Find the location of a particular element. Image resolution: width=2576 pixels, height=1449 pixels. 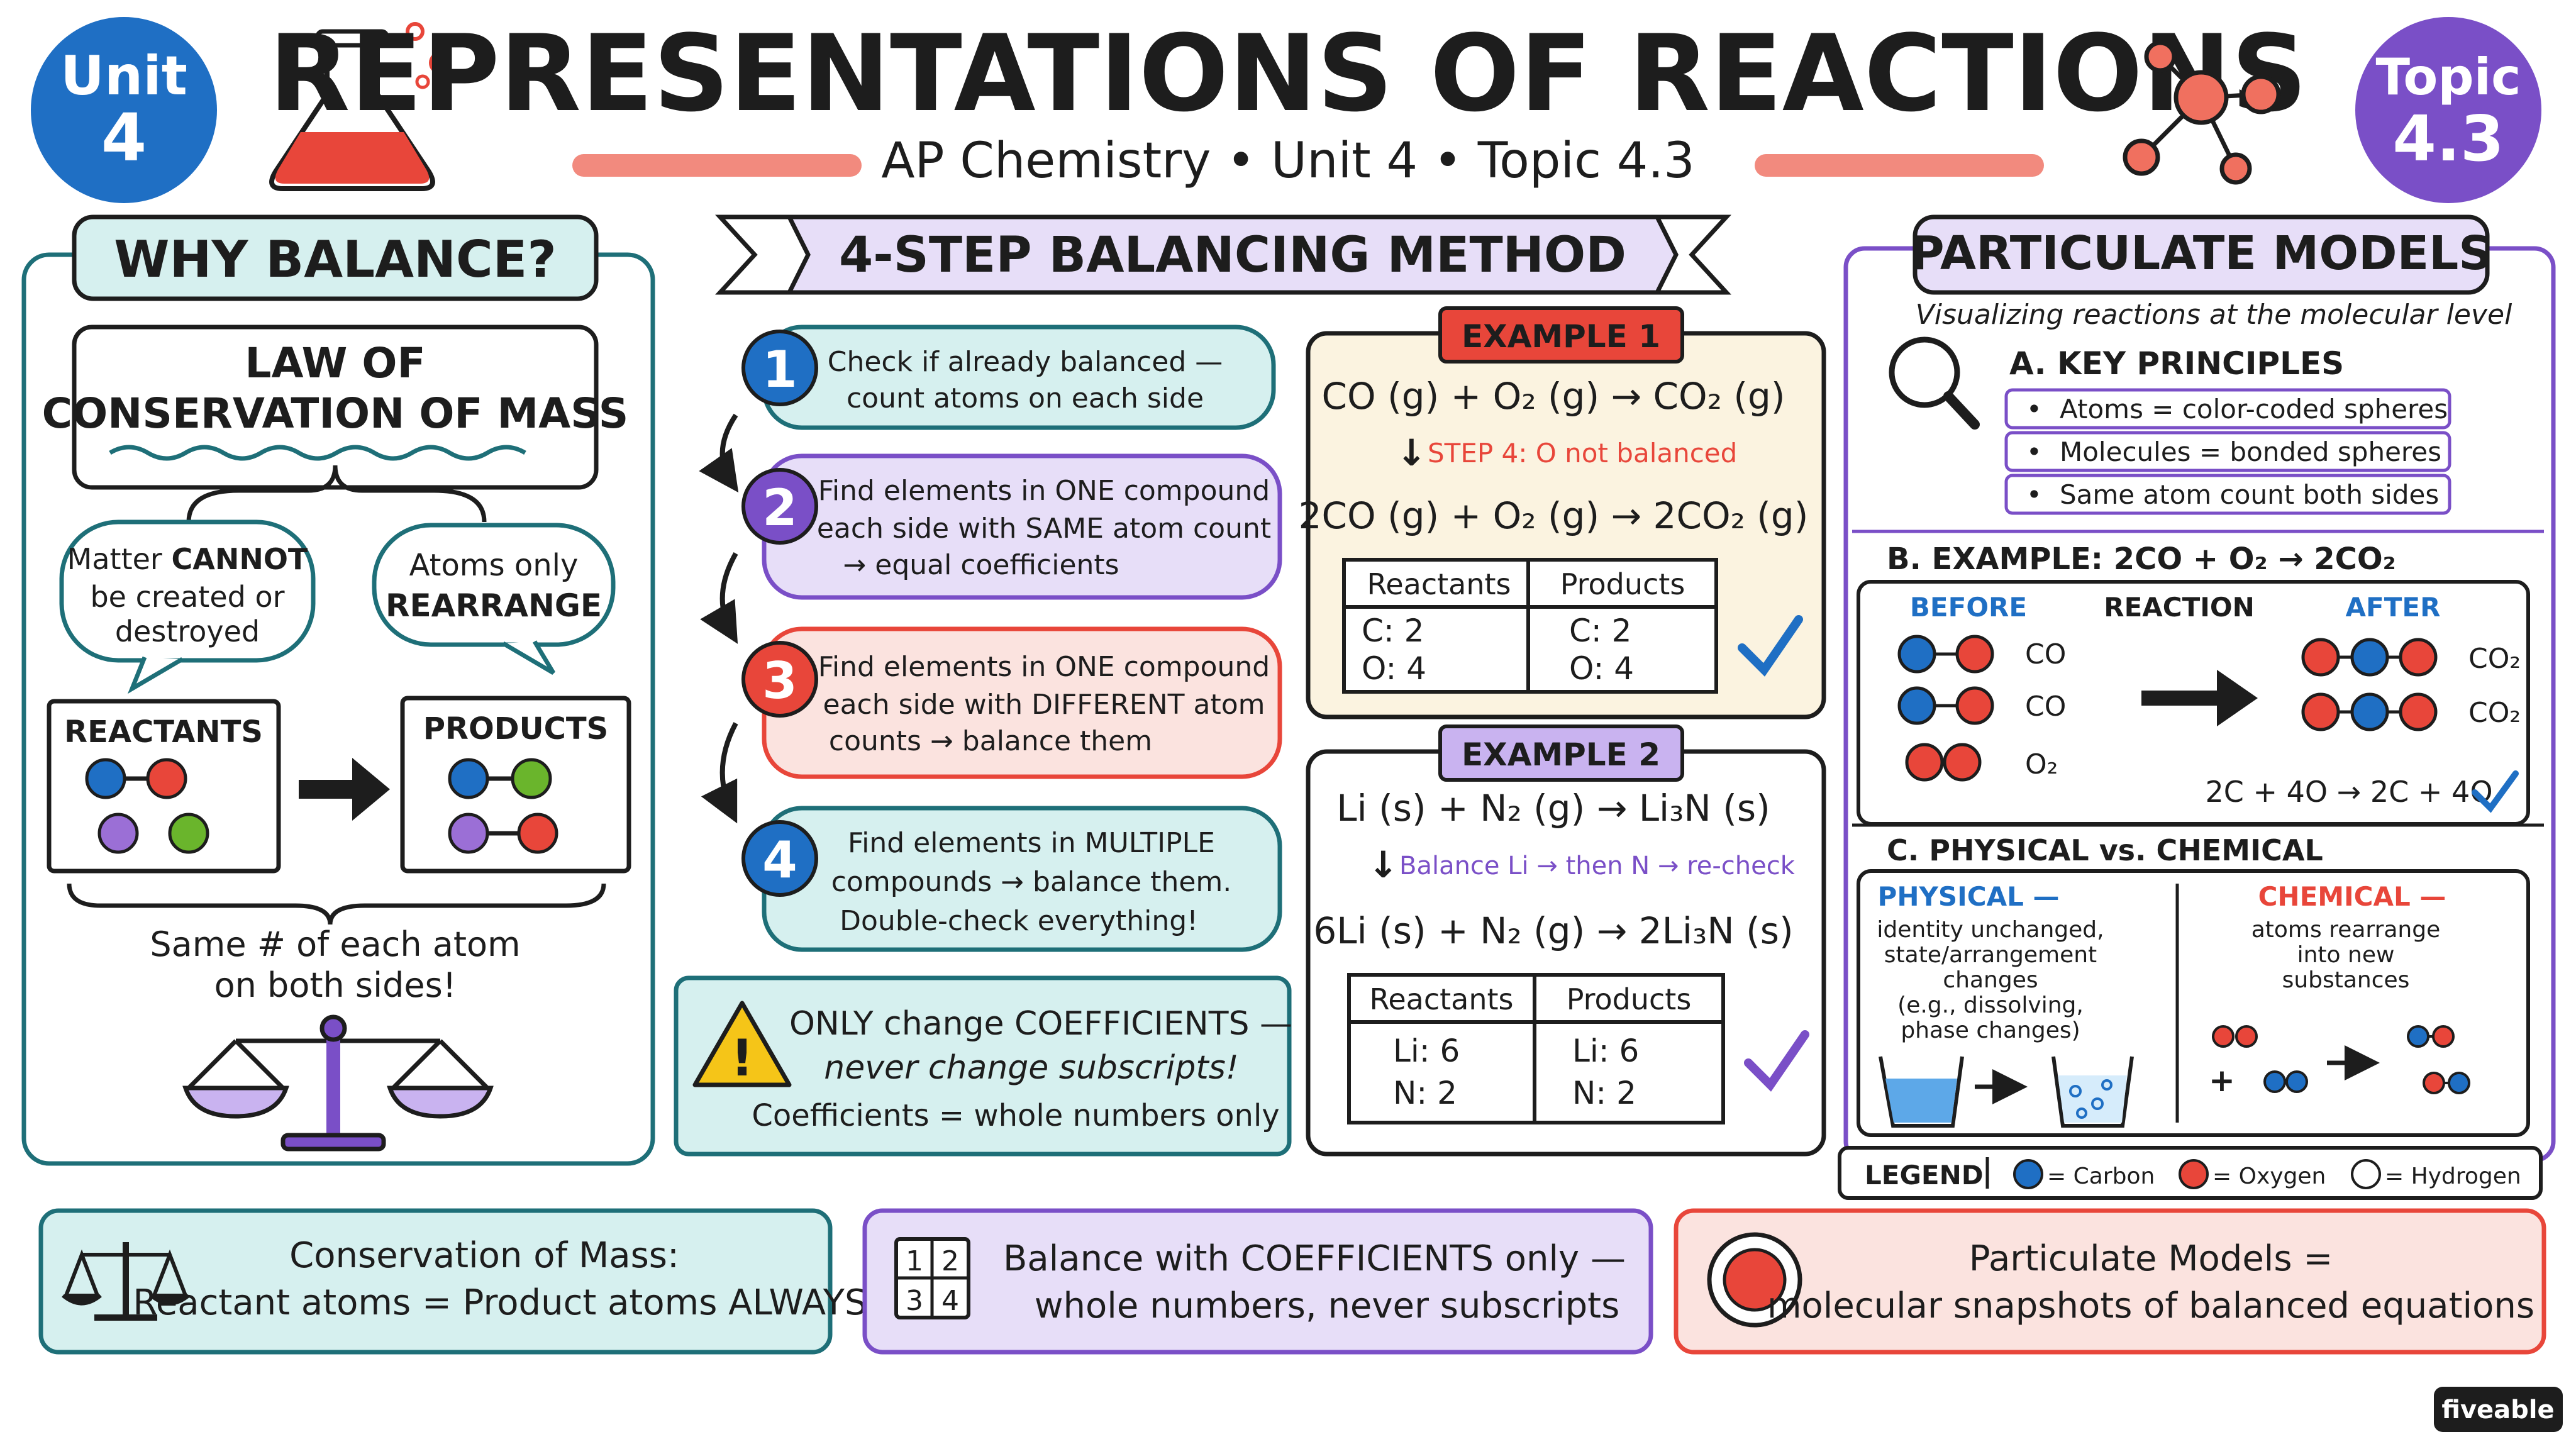

warning-line3: Coefficients = whole numbers only is located at coordinates (1015, 1115).